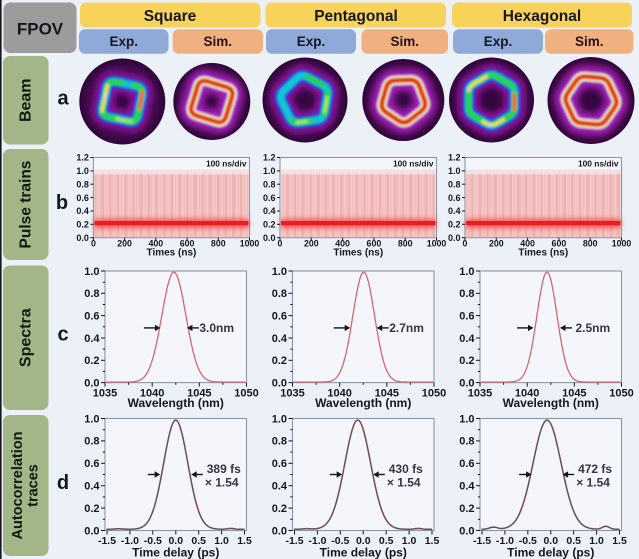  Describe the element at coordinates (25, 100) in the screenshot. I see `svg-text: Beam` at that location.